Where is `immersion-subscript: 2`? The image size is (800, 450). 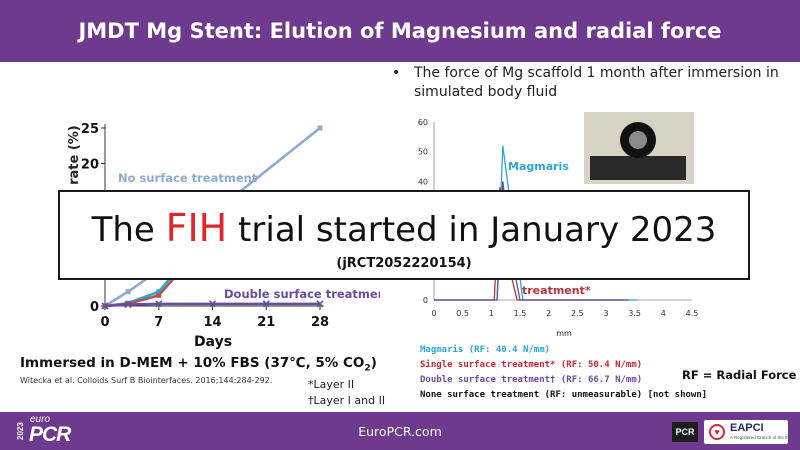
immersion-subscript: 2 is located at coordinates (367, 368).